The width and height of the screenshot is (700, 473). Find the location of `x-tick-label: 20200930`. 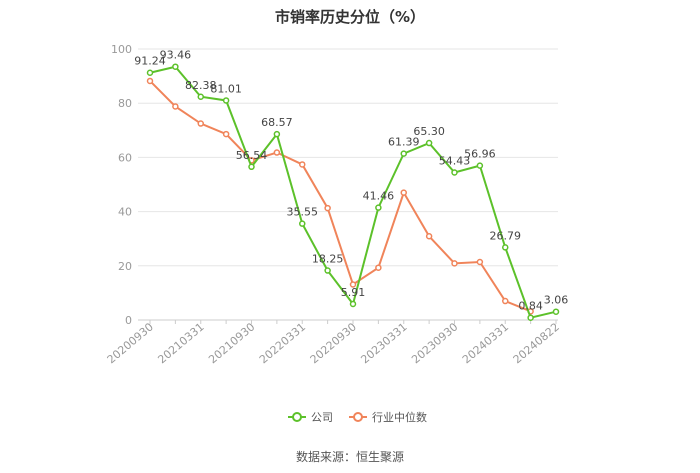

x-tick-label: 20200930 is located at coordinates (130, 343).